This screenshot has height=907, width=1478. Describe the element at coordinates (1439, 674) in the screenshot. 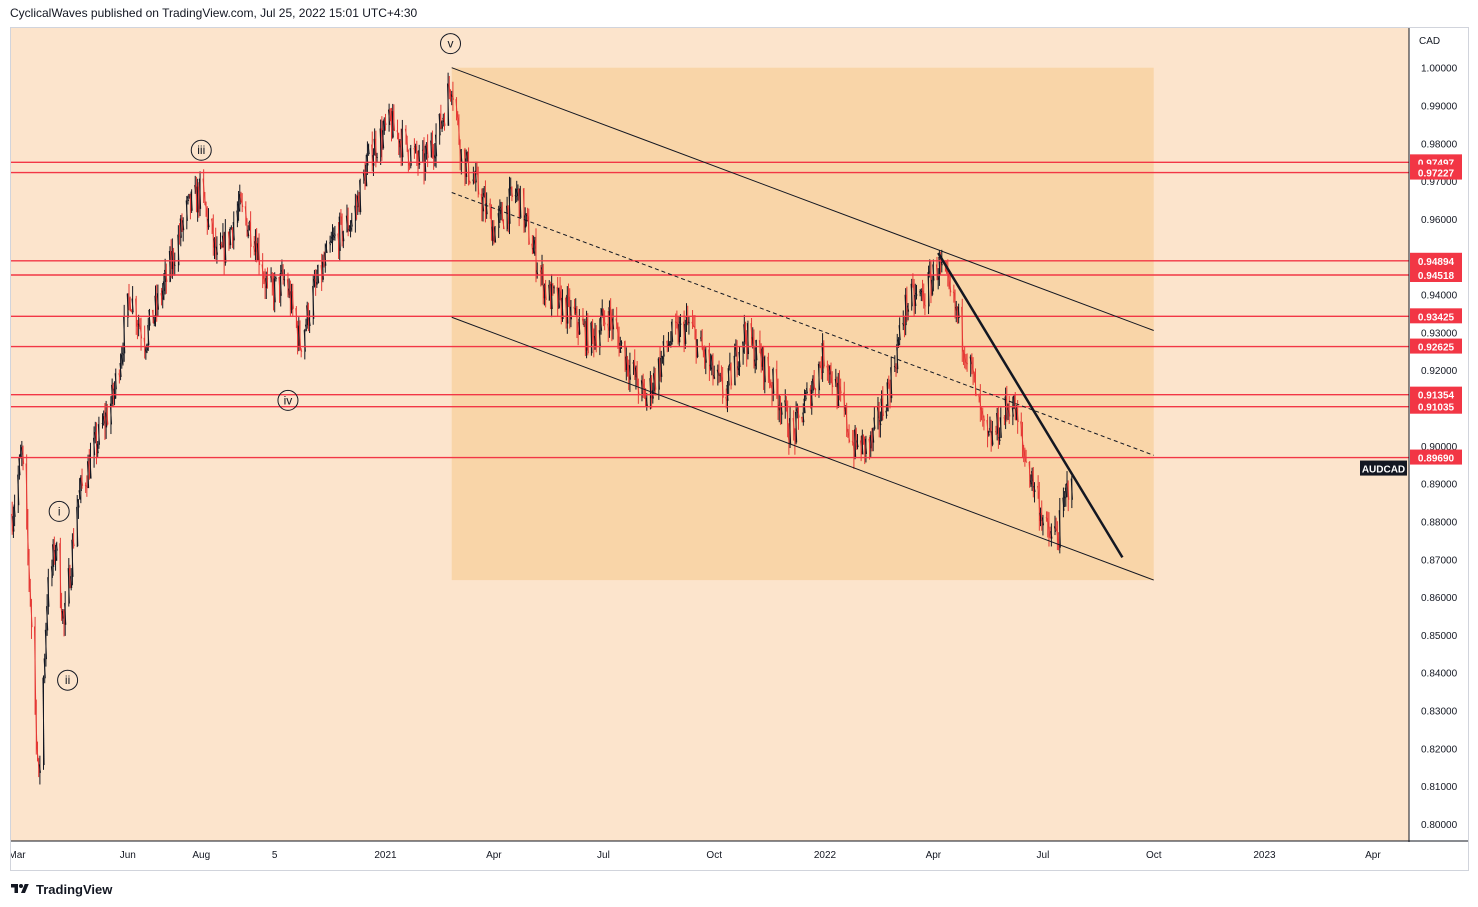

I see `y-tick-label: 0.84000` at that location.